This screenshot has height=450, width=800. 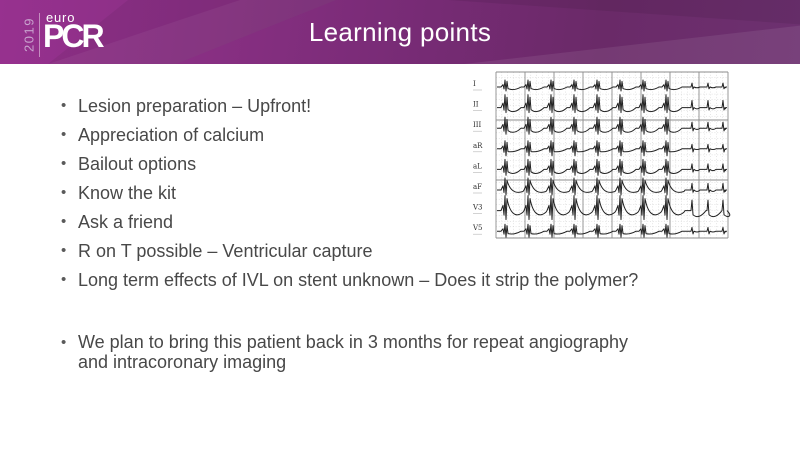 What do you see at coordinates (126, 222) in the screenshot?
I see `bullet-text: Ask a friend` at bounding box center [126, 222].